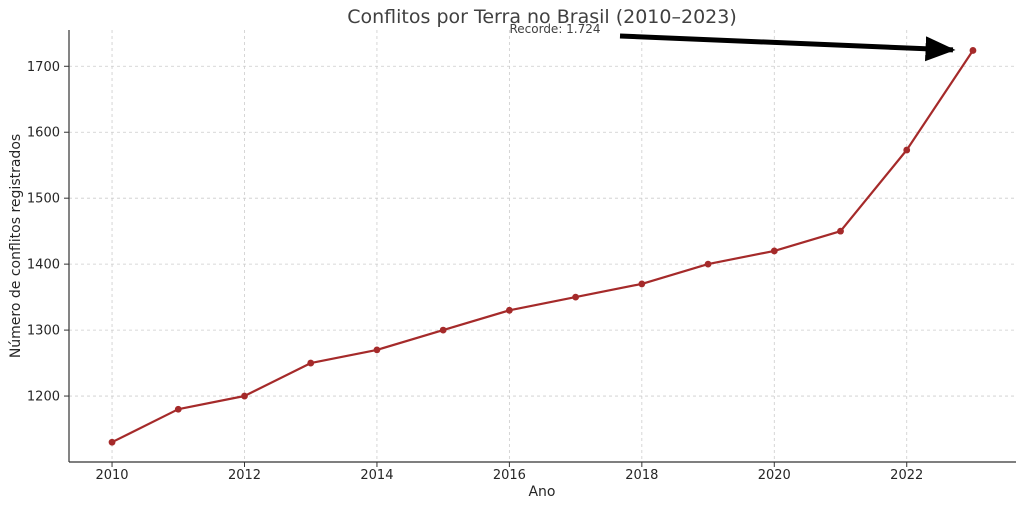 This screenshot has width=1024, height=508. What do you see at coordinates (43, 397) in the screenshot?
I see `y-tick-label: 1200` at bounding box center [43, 397].